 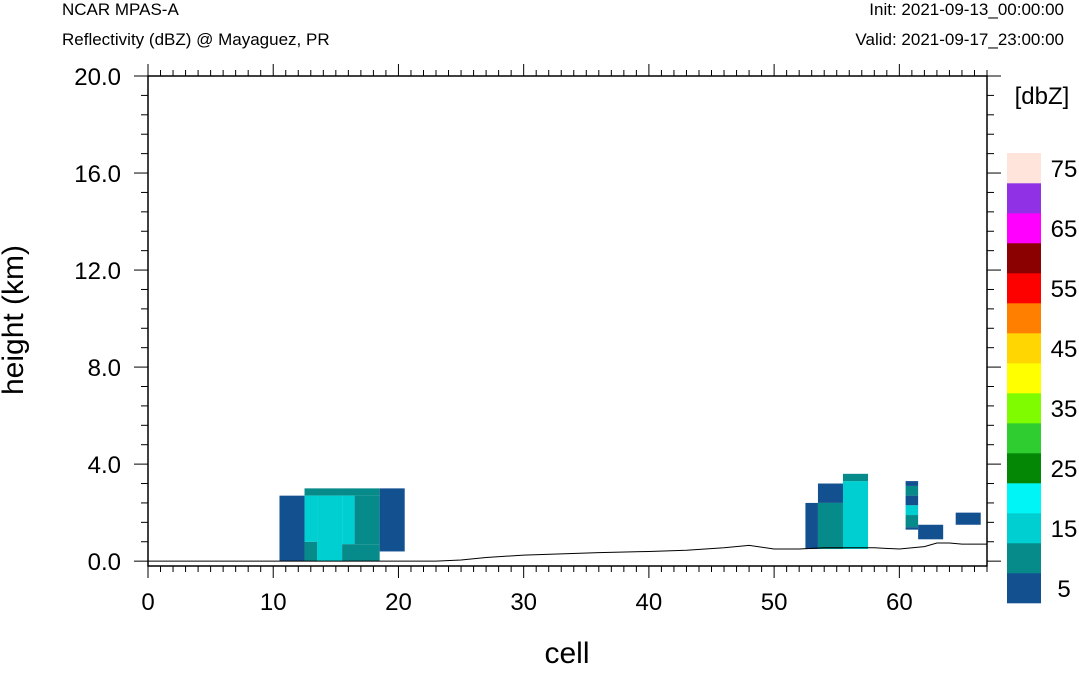 What do you see at coordinates (196, 39) in the screenshot?
I see `field-subtitle: Reflectivity (dBZ) @ Mayaguez, PR` at bounding box center [196, 39].